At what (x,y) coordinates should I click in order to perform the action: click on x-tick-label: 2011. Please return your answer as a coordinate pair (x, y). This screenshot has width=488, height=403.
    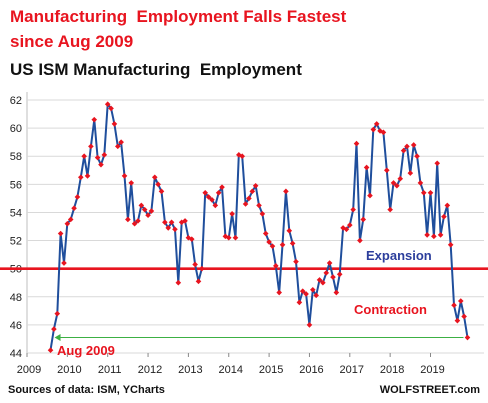
    Looking at the image, I should click on (110, 370).